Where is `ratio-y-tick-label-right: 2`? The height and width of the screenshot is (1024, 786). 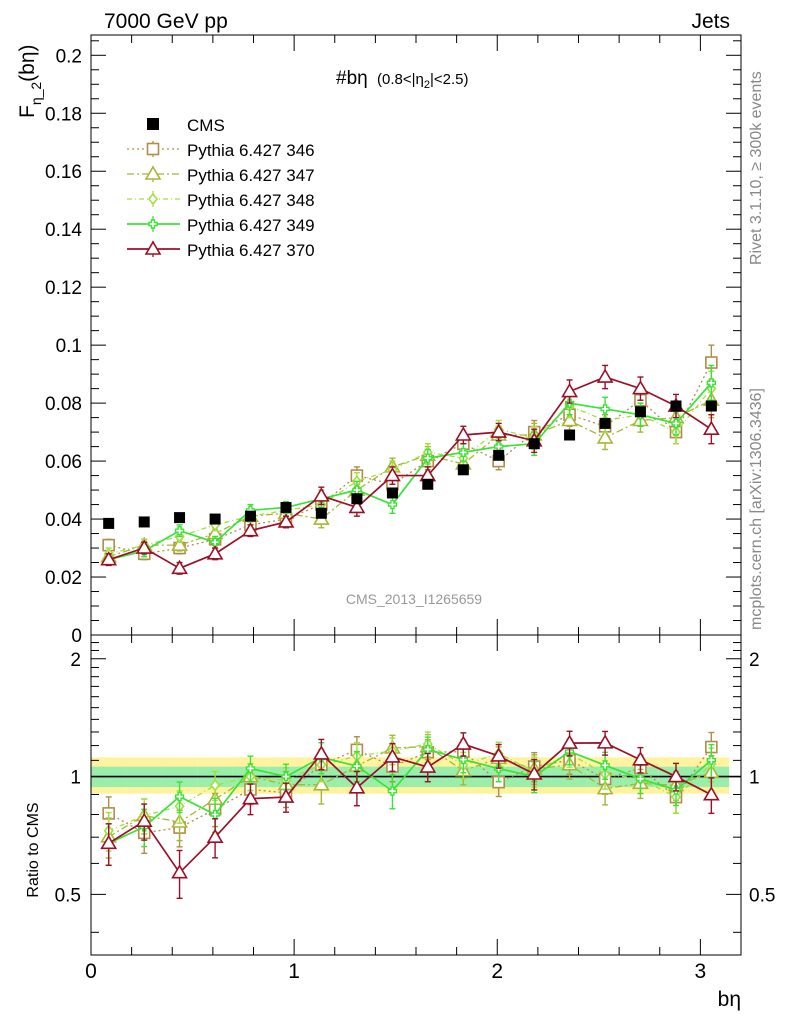
ratio-y-tick-label-right: 2 is located at coordinates (754, 660).